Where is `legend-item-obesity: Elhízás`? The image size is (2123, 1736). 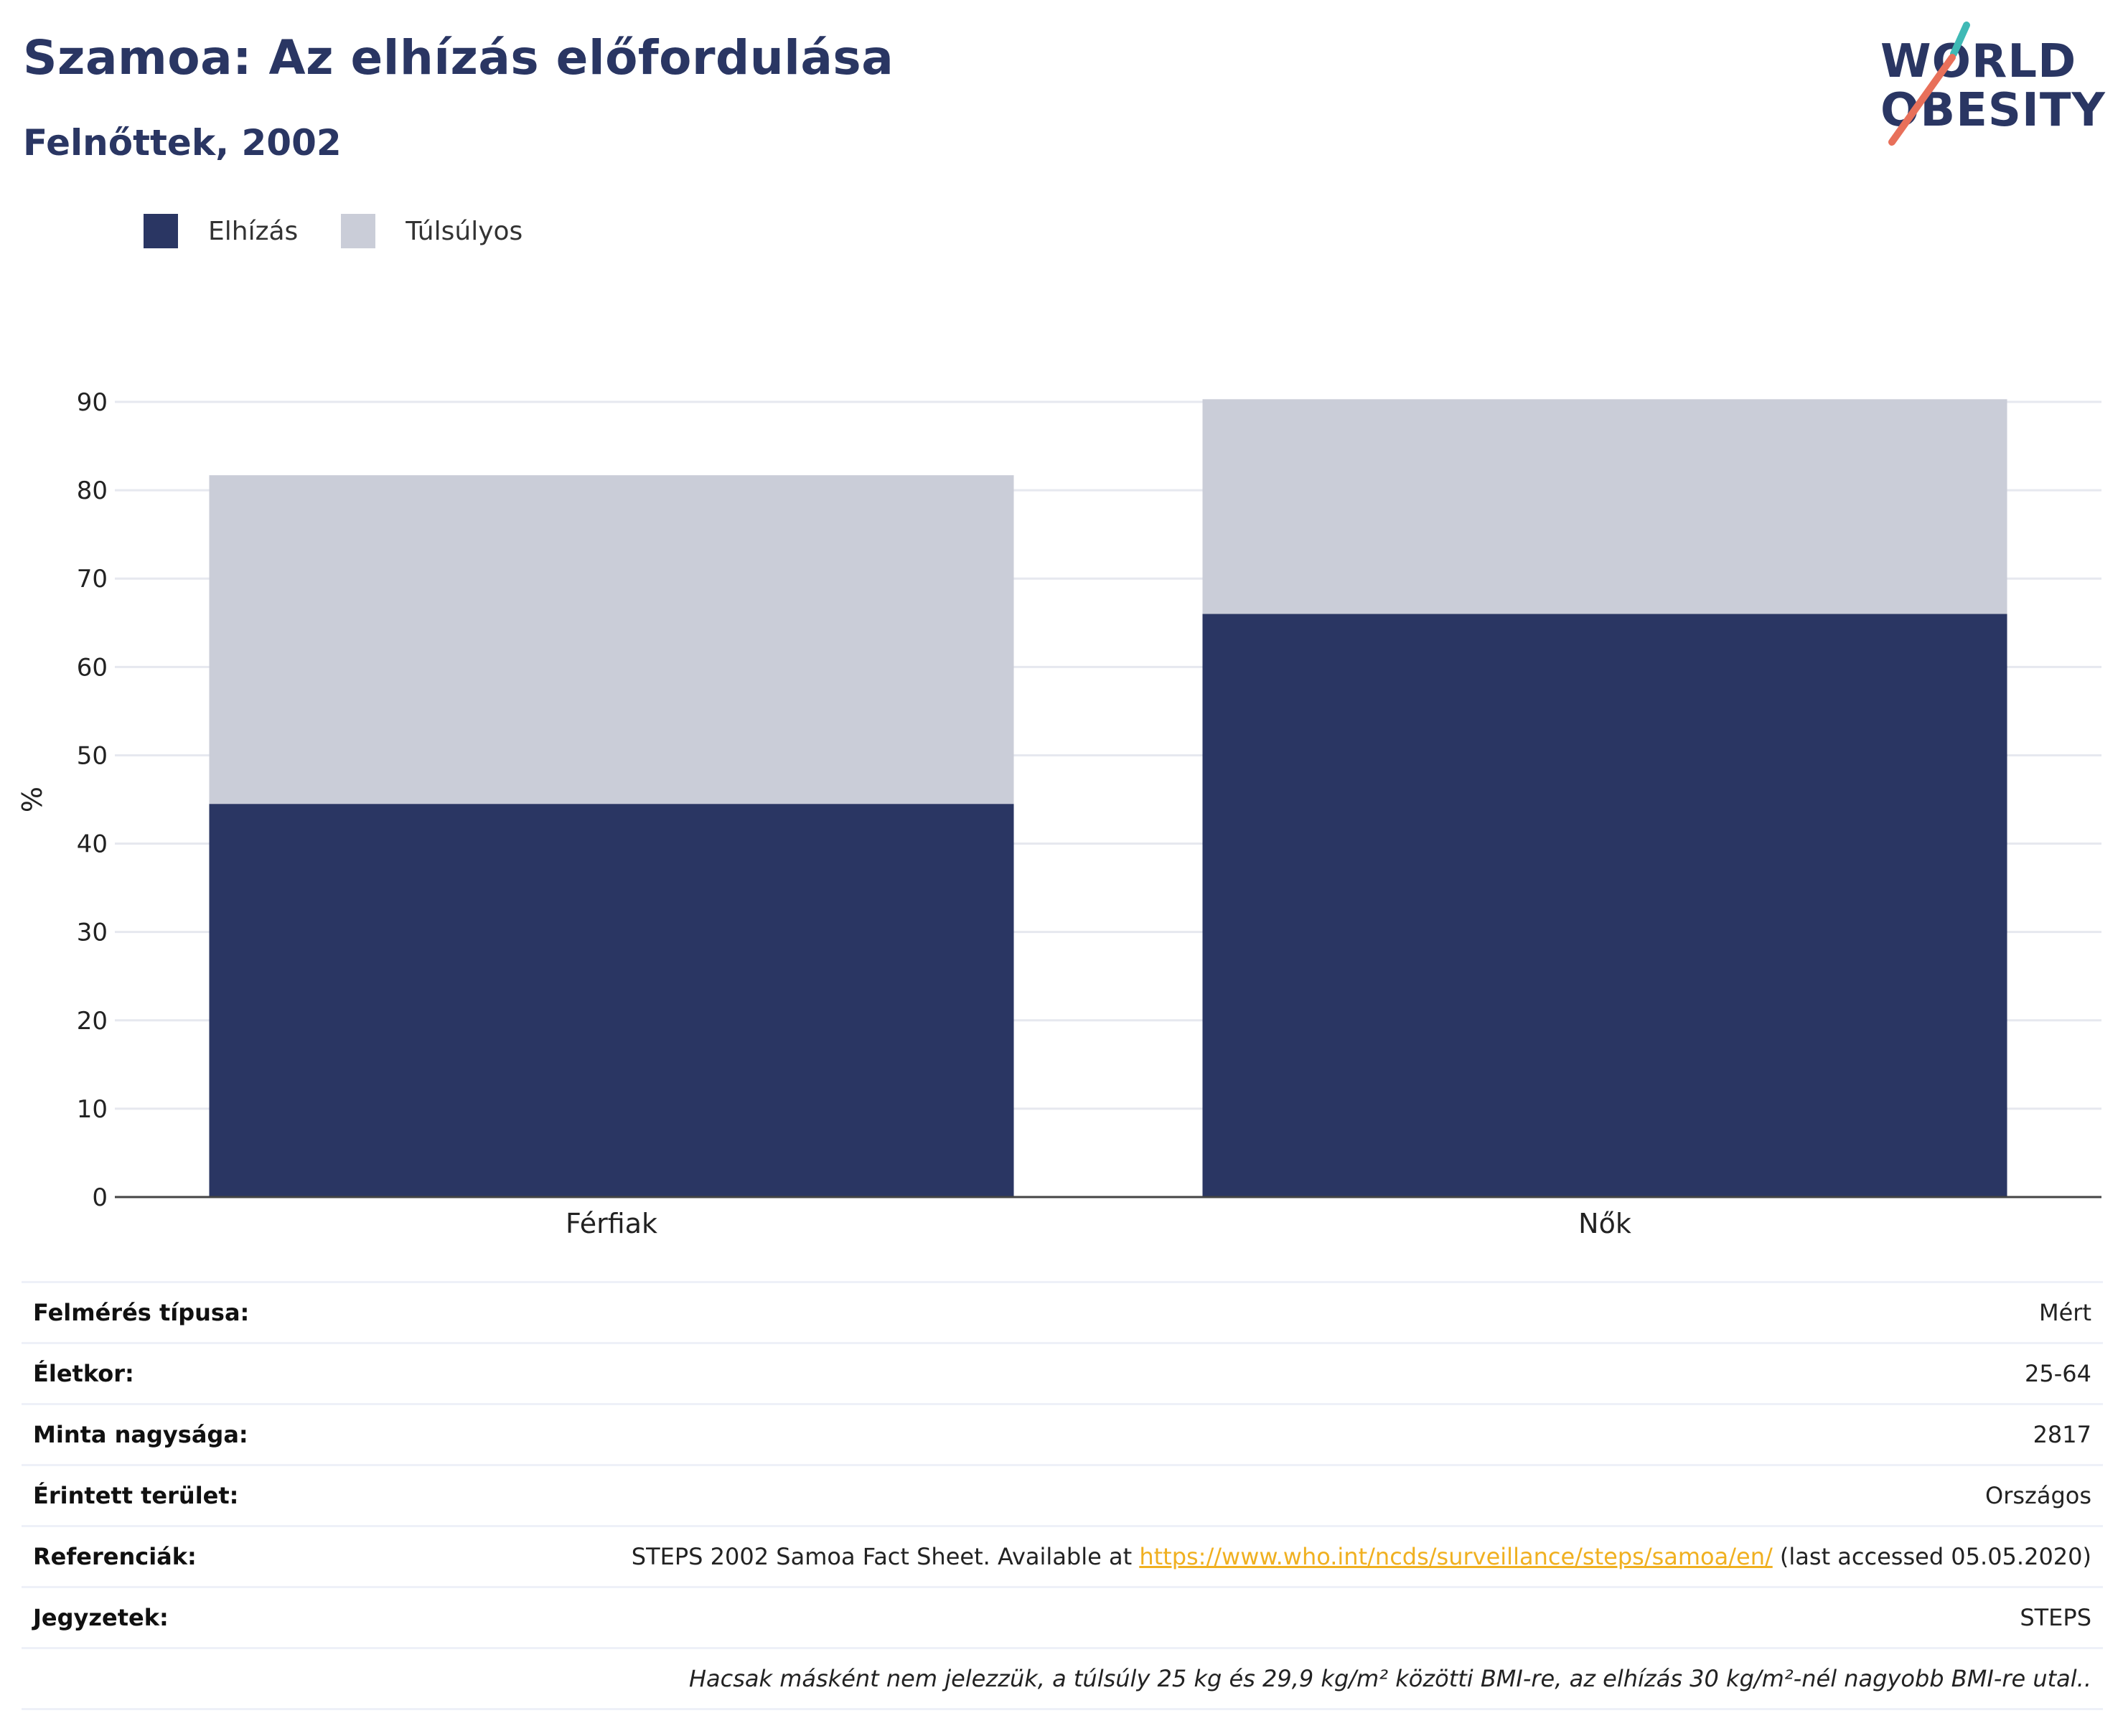
legend-item-obesity: Elhízás is located at coordinates (221, 231).